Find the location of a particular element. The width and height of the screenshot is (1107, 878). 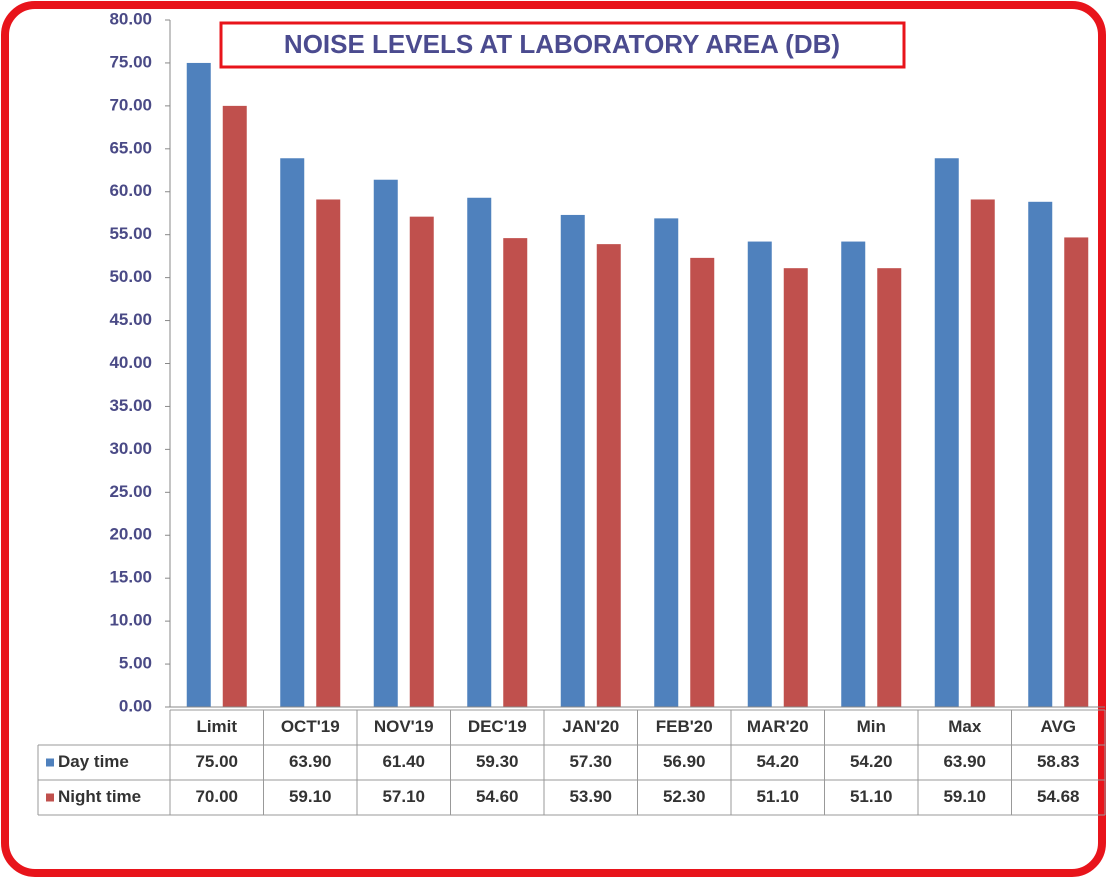

x-tick-label: Max is located at coordinates (965, 726).